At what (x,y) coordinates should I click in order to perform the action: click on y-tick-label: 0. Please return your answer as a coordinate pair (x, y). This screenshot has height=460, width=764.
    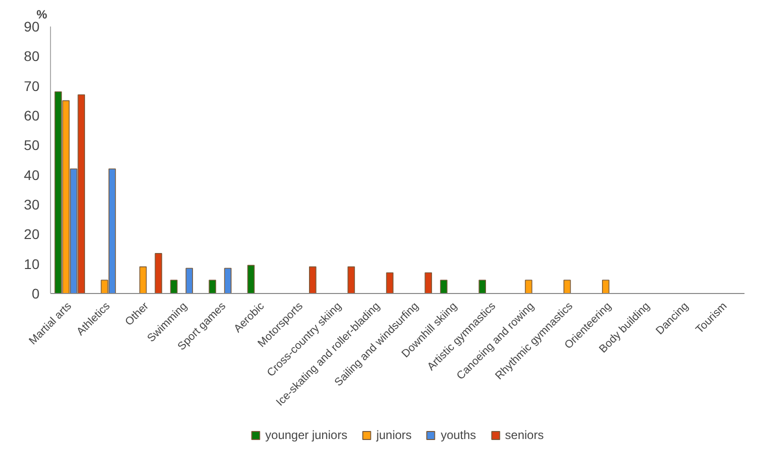
    Looking at the image, I should click on (36, 294).